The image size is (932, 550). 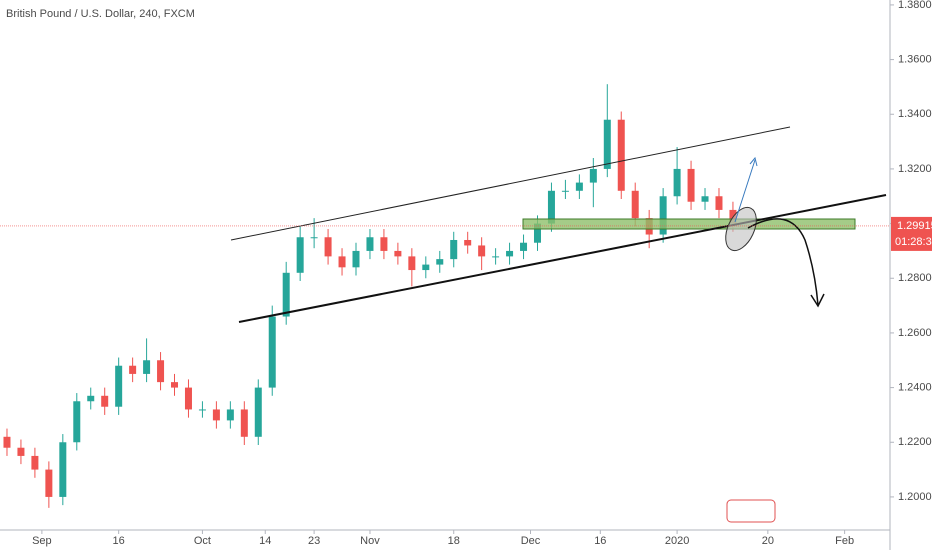 What do you see at coordinates (915, 333) in the screenshot?
I see `y-tick-label: 1.26000` at bounding box center [915, 333].